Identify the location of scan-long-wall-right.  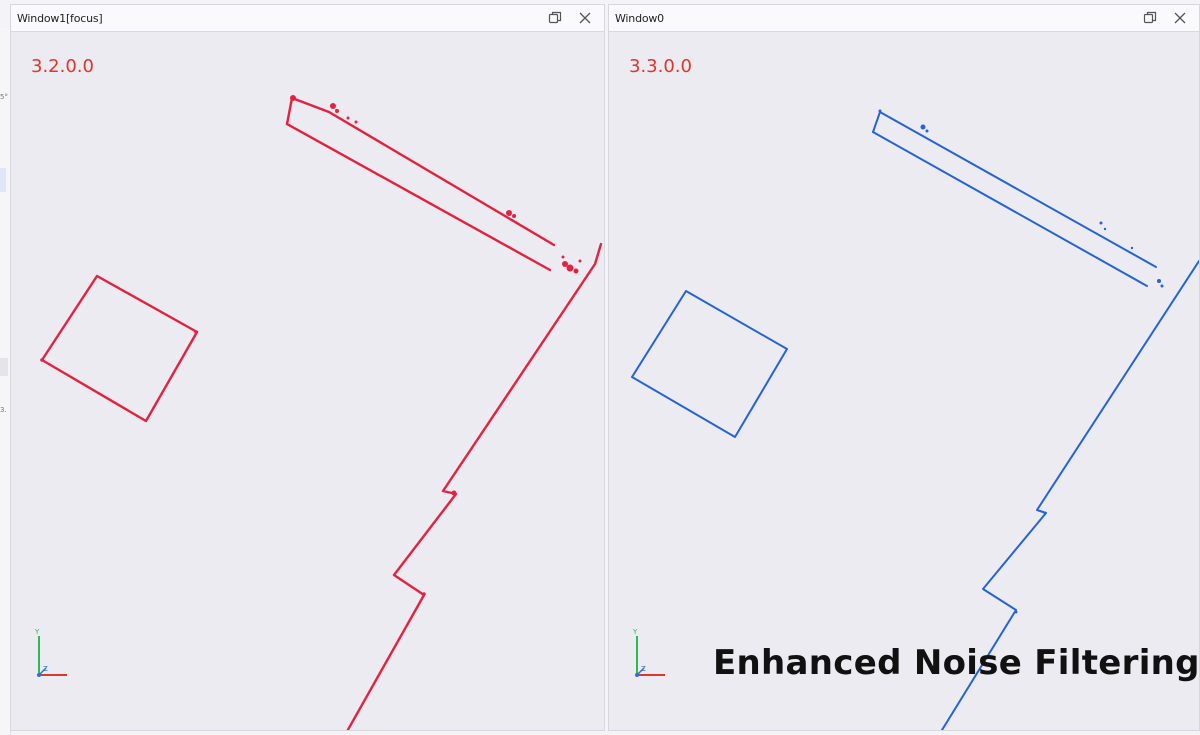
(1070, 495).